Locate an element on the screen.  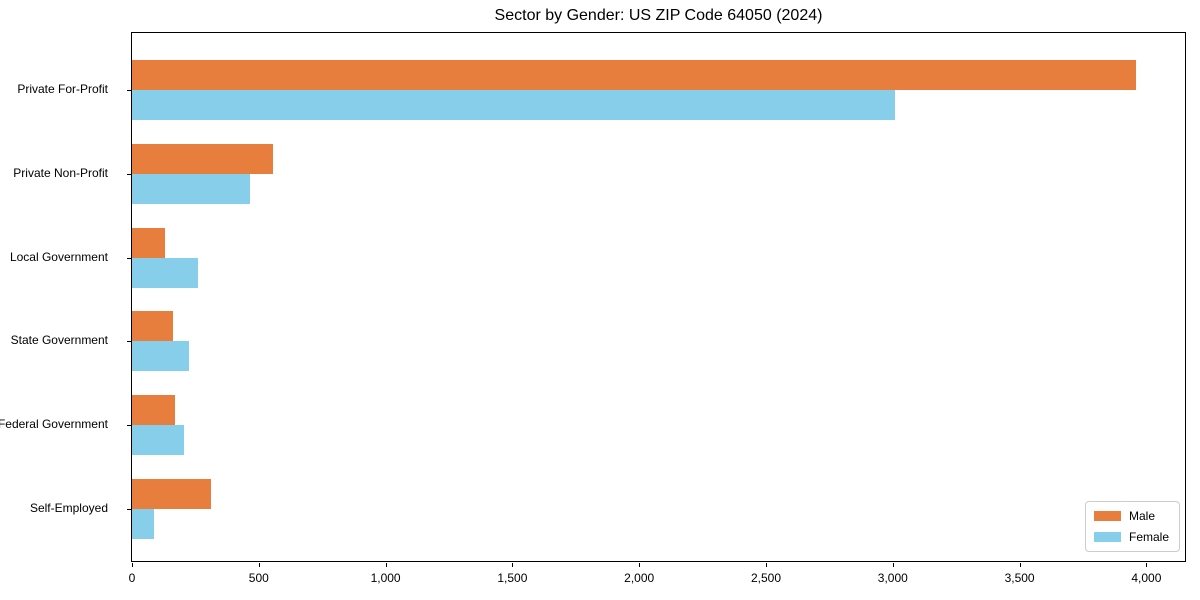
legend-label-female: Female is located at coordinates (1148, 537).